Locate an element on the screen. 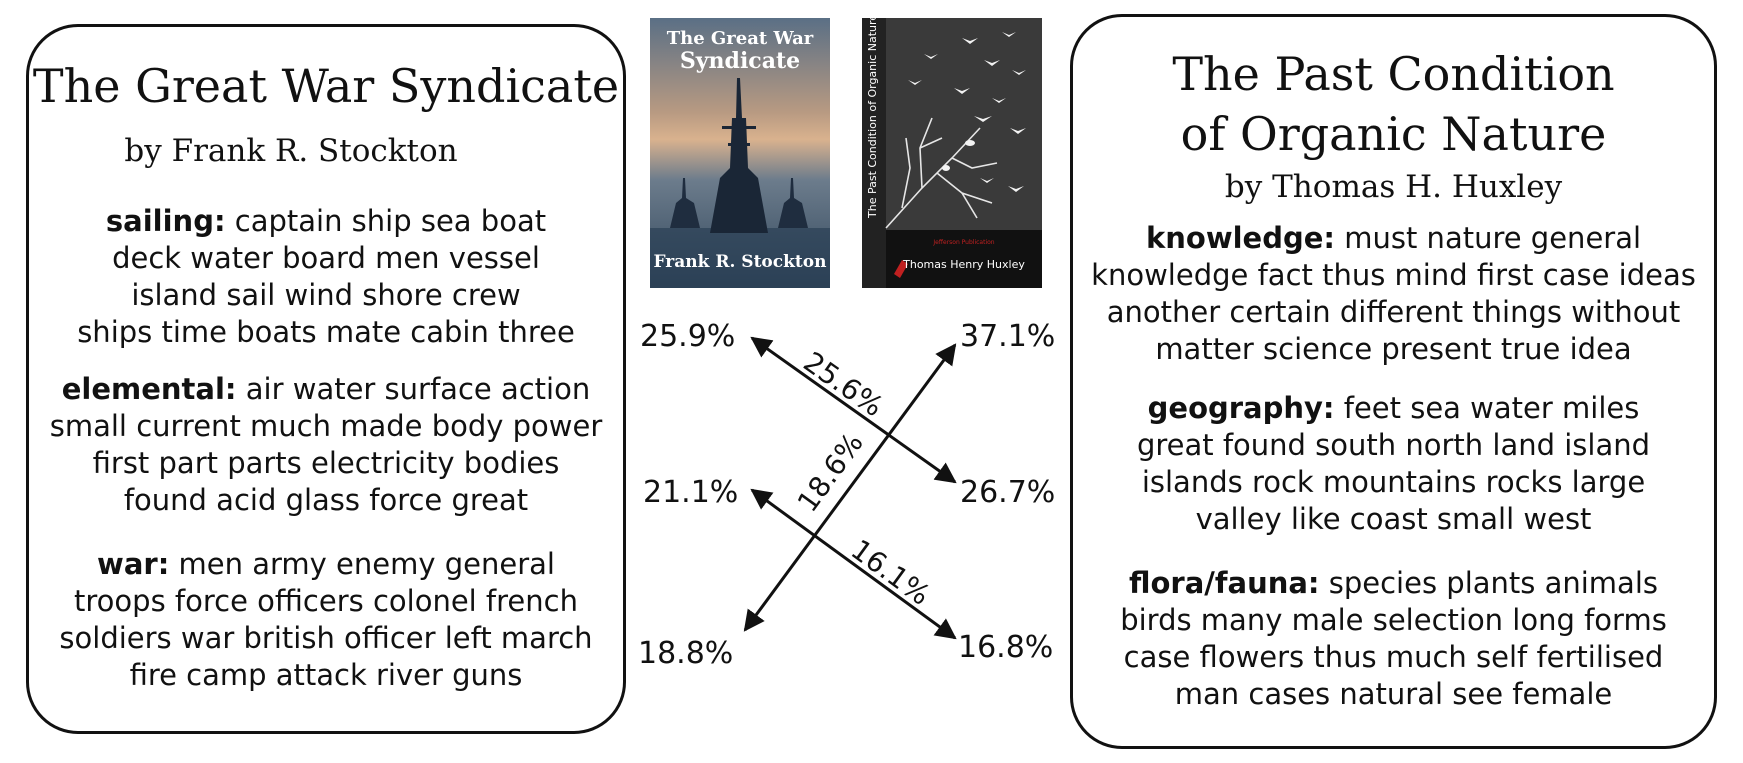  topic-words: troops force officers colonel french is located at coordinates (326, 601).